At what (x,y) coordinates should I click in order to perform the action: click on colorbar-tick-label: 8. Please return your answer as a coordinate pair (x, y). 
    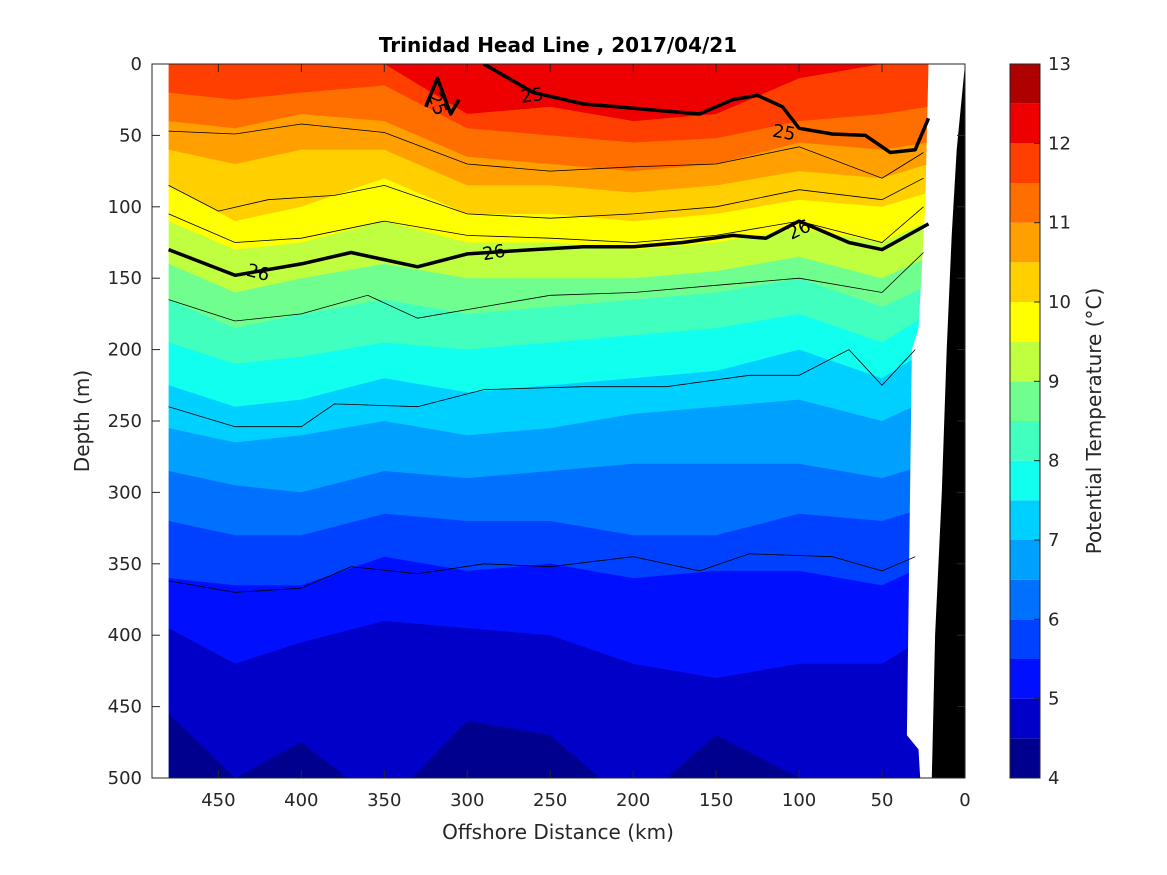
    Looking at the image, I should click on (1053, 461).